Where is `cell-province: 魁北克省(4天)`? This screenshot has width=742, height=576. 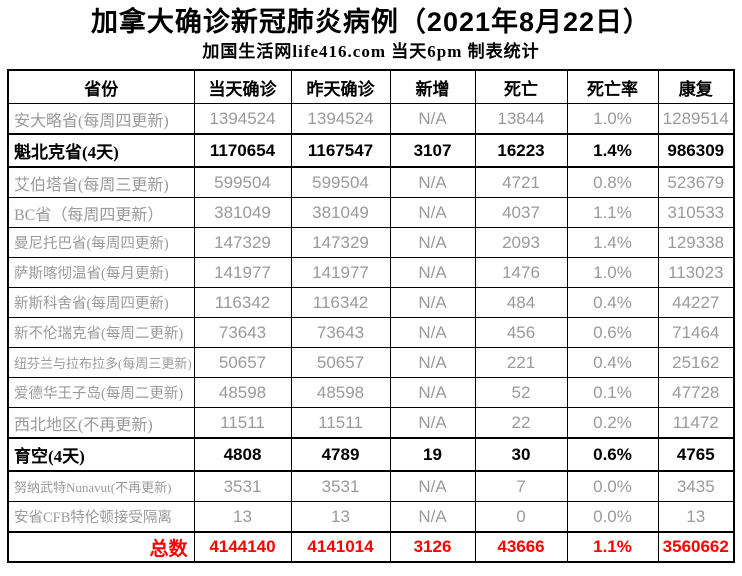 cell-province: 魁北克省(4天) is located at coordinates (101, 150).